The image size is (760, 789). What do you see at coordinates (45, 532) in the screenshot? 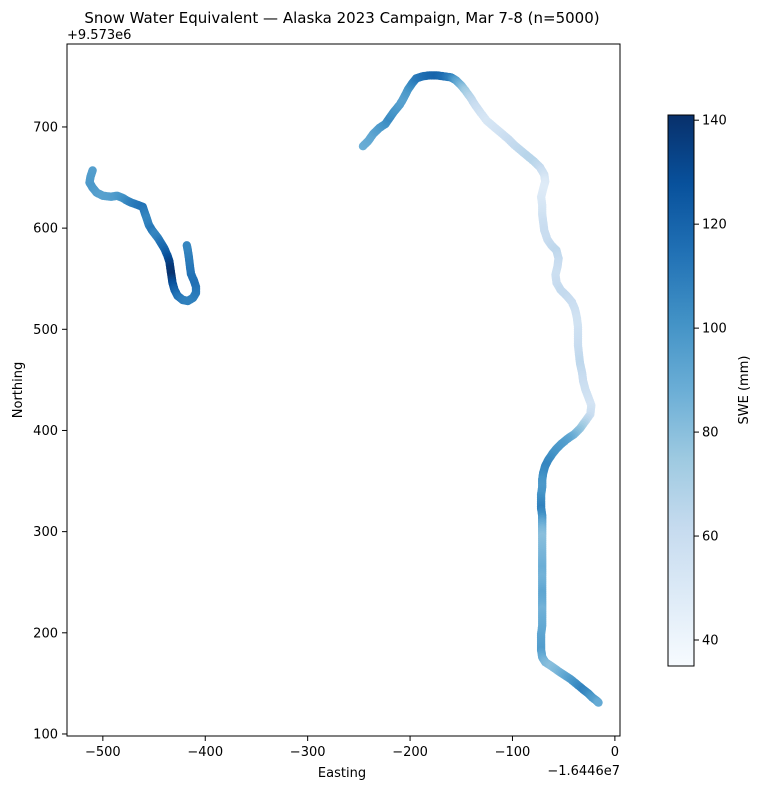
I see `y-tick-label: 300` at bounding box center [45, 532].